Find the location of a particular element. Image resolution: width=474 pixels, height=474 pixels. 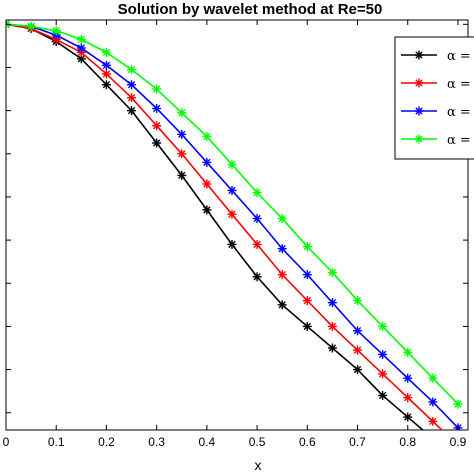

x-tick-label: 0.5 is located at coordinates (257, 442).